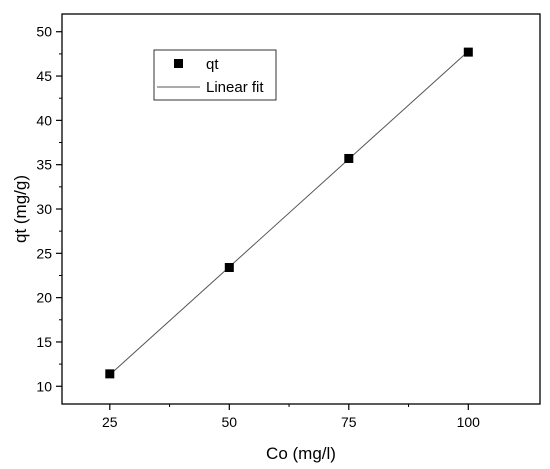  Describe the element at coordinates (20, 209) in the screenshot. I see `y-axis-title: qt (mg/g)` at that location.